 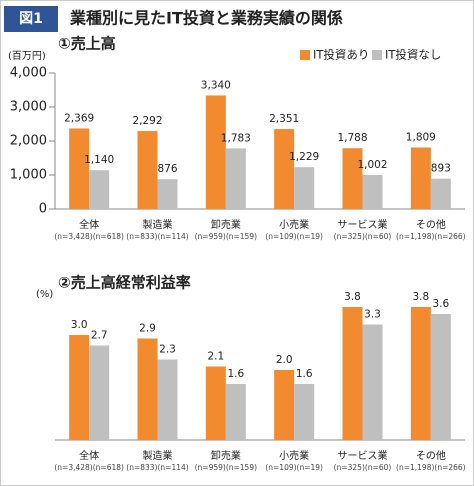 What do you see at coordinates (341, 55) in the screenshot?
I see `legend-label: IT投資あり` at bounding box center [341, 55].